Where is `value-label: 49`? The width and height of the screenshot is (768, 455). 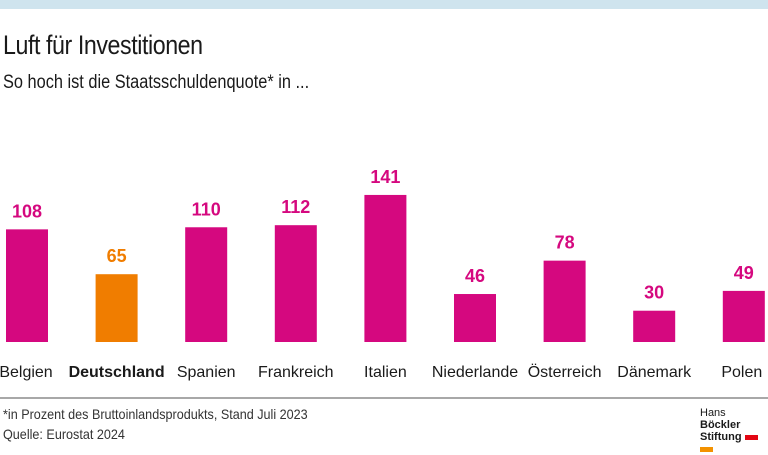 value-label: 49 is located at coordinates (744, 273).